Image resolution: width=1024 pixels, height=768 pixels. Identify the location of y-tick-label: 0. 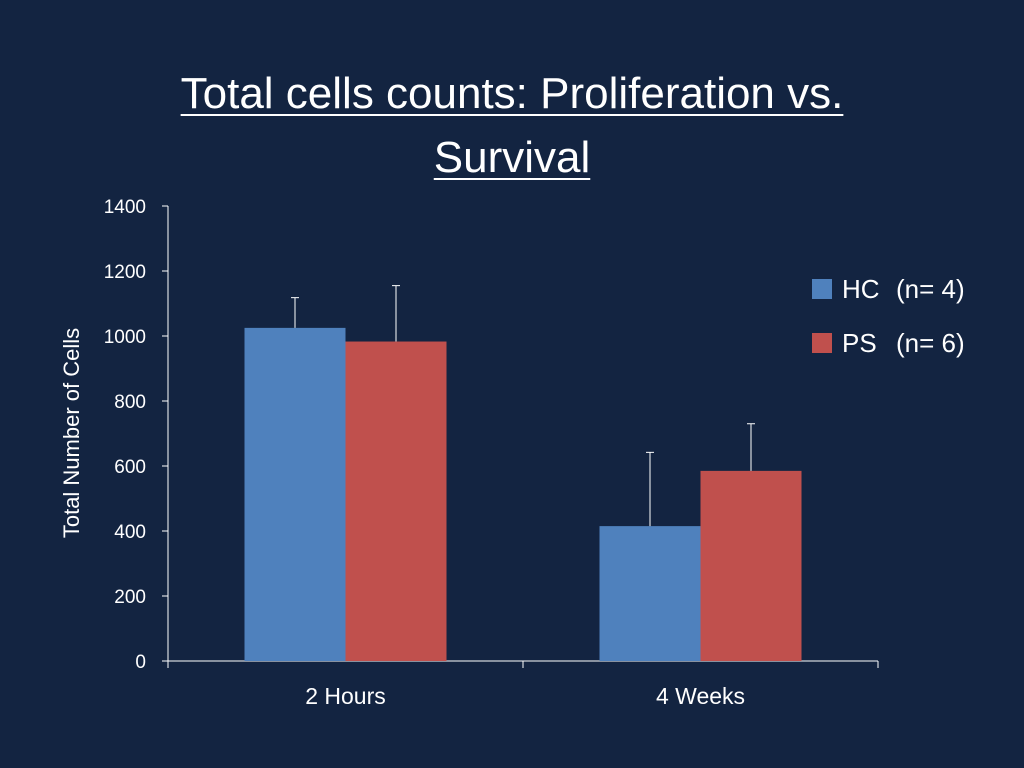
(140, 662).